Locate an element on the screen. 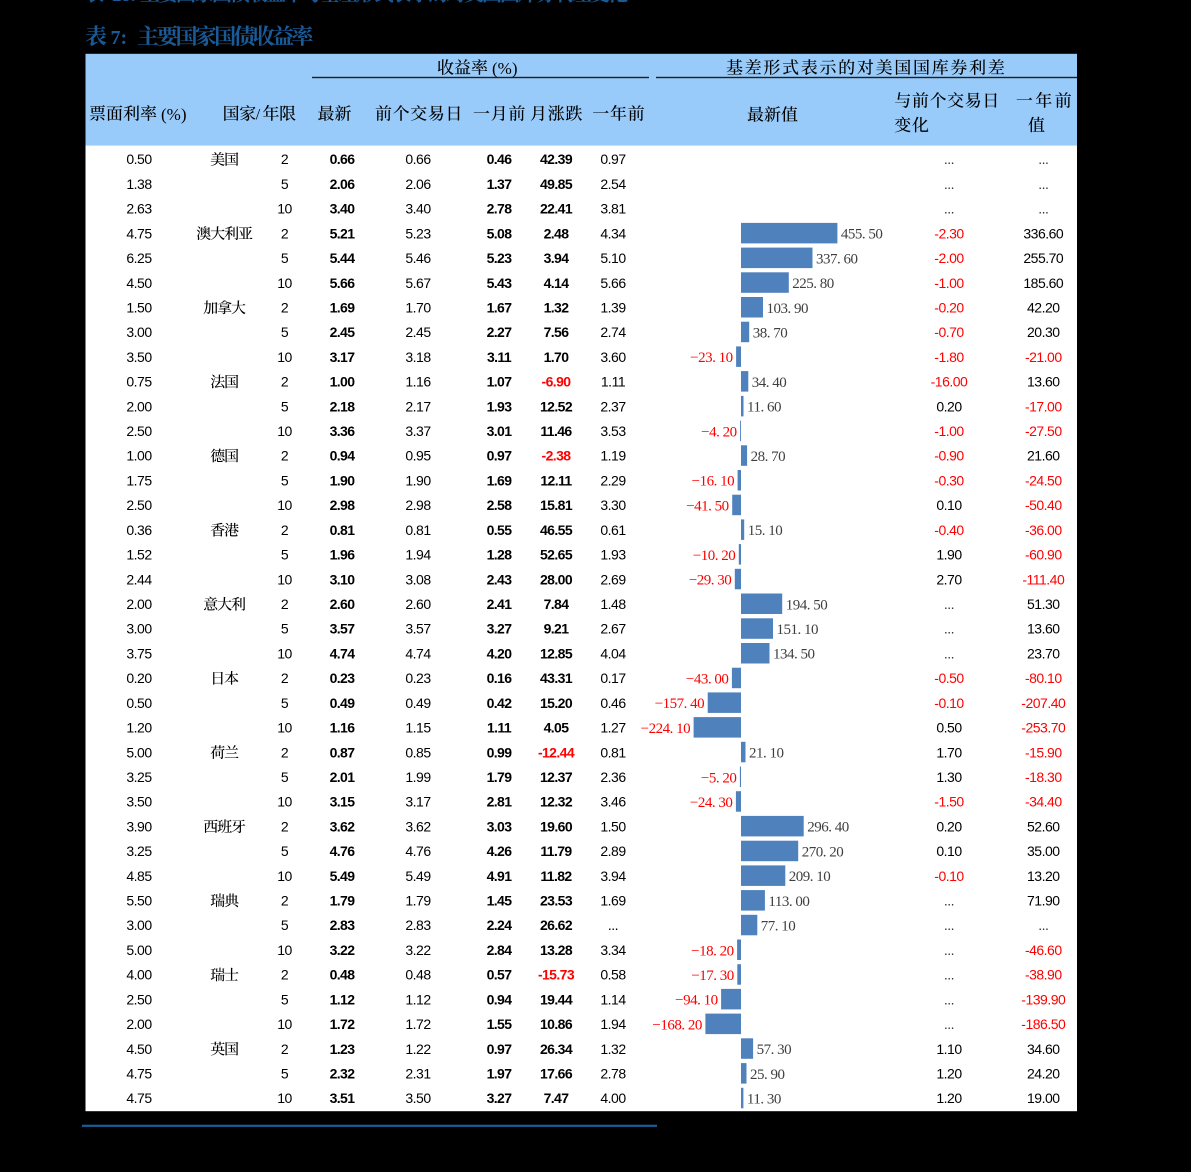 This screenshot has width=1191, height=1172. svg-text: 12.52 is located at coordinates (556, 406).